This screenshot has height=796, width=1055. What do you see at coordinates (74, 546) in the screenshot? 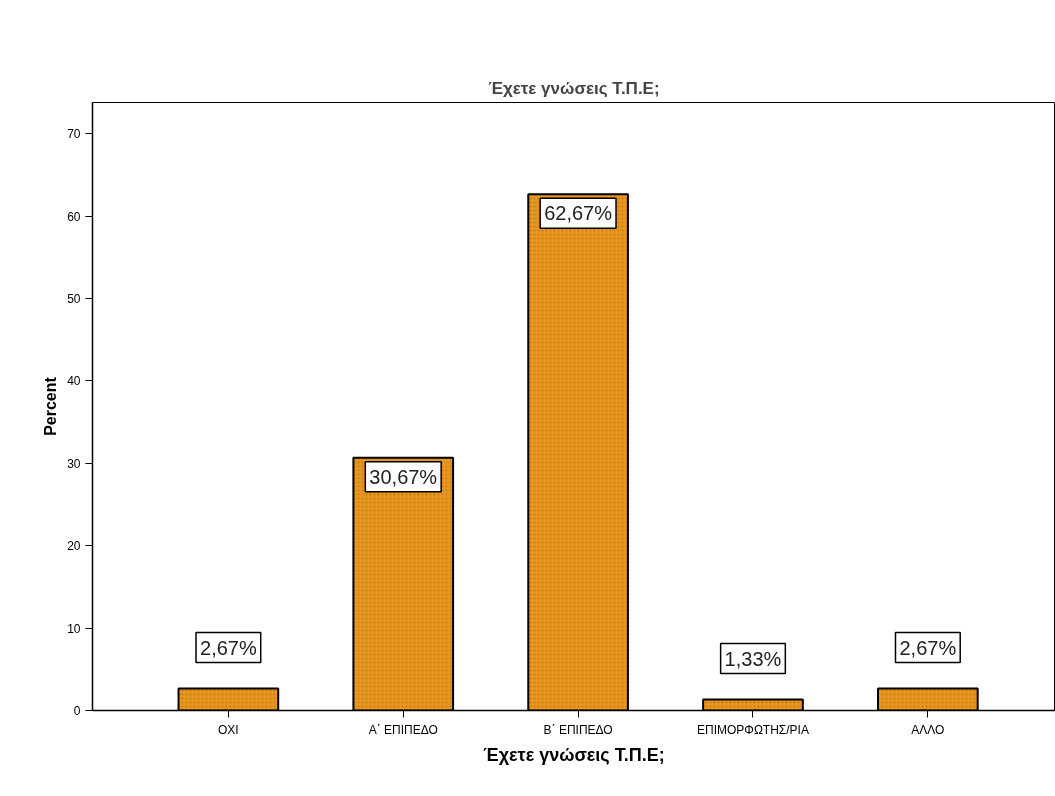
I see `y-tick-label: 20` at bounding box center [74, 546].